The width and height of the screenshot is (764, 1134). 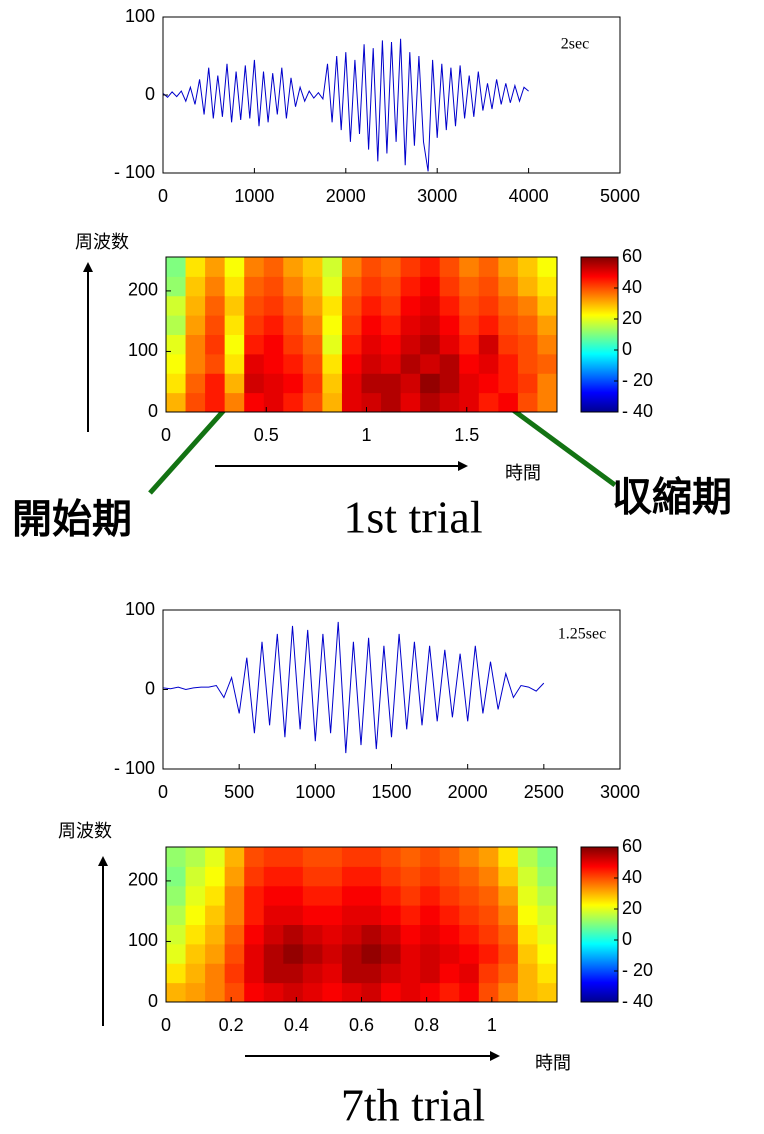 What do you see at coordinates (426, 1025) in the screenshot?
I see `x-tick-label: 0.8` at bounding box center [426, 1025].